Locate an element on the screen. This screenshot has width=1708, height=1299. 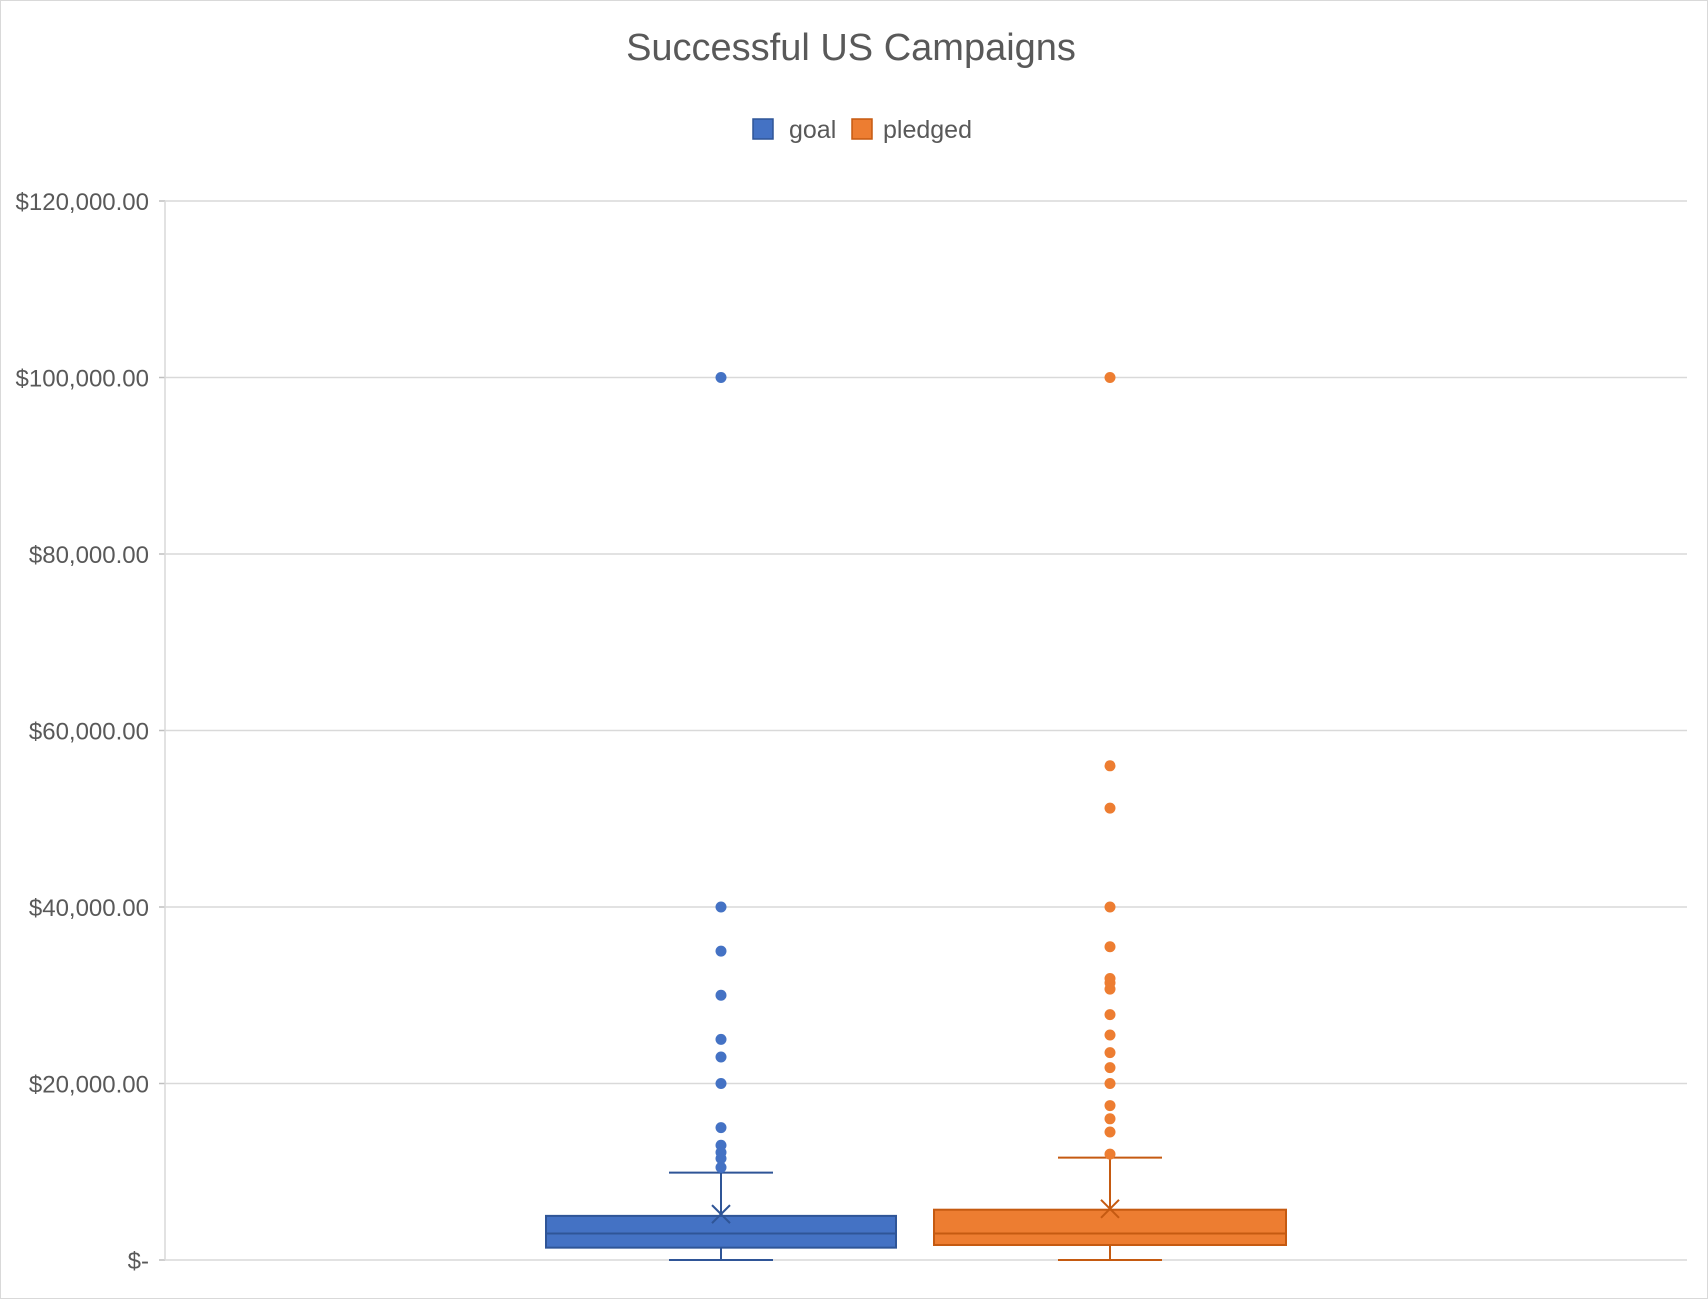
y-tick-label: $60,000.00 is located at coordinates (89, 732).